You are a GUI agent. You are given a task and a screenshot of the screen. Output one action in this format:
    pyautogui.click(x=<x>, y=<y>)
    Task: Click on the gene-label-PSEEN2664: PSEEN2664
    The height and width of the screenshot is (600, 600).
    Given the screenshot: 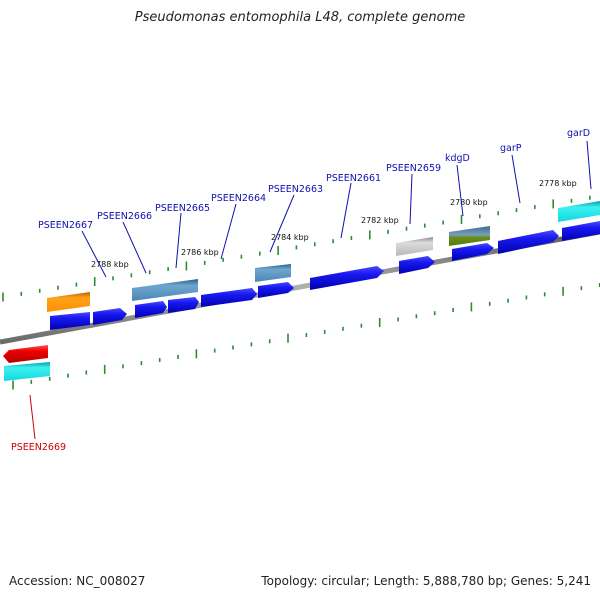 What is the action you would take?
    pyautogui.click(x=238, y=198)
    